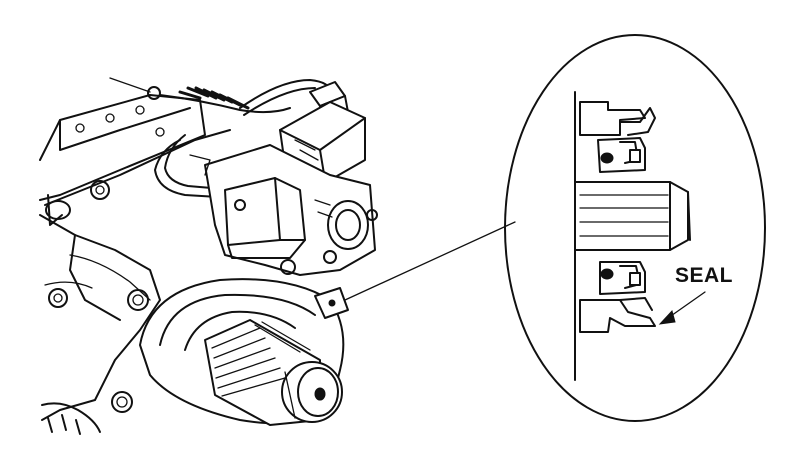 This screenshot has height=468, width=800. What do you see at coordinates (273, 372) in the screenshot?
I see `splined-output-shaft` at bounding box center [273, 372].